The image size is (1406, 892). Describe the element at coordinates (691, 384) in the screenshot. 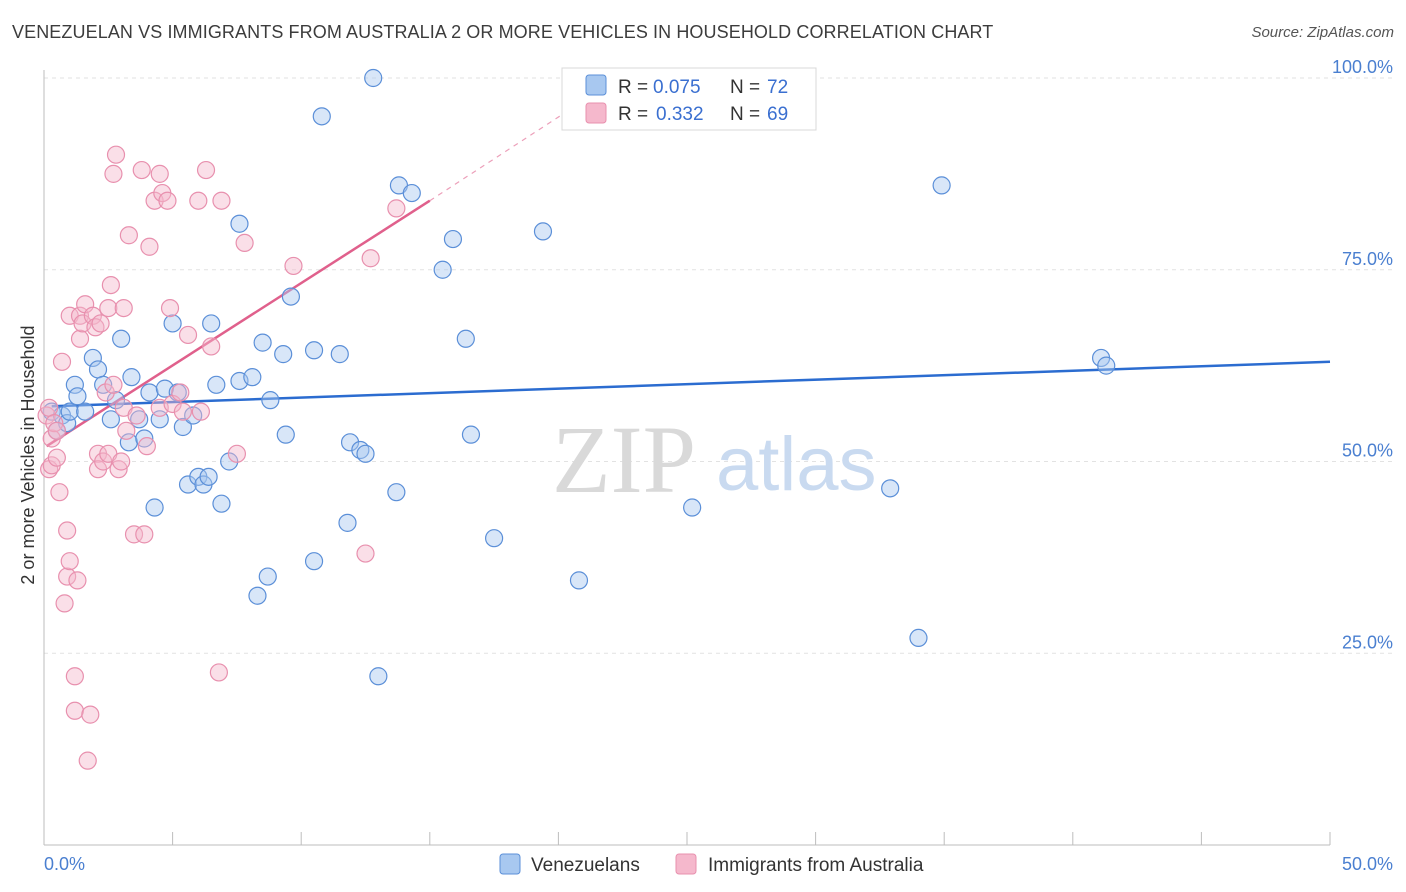

I see `venezuelans-trend-line` at that location.